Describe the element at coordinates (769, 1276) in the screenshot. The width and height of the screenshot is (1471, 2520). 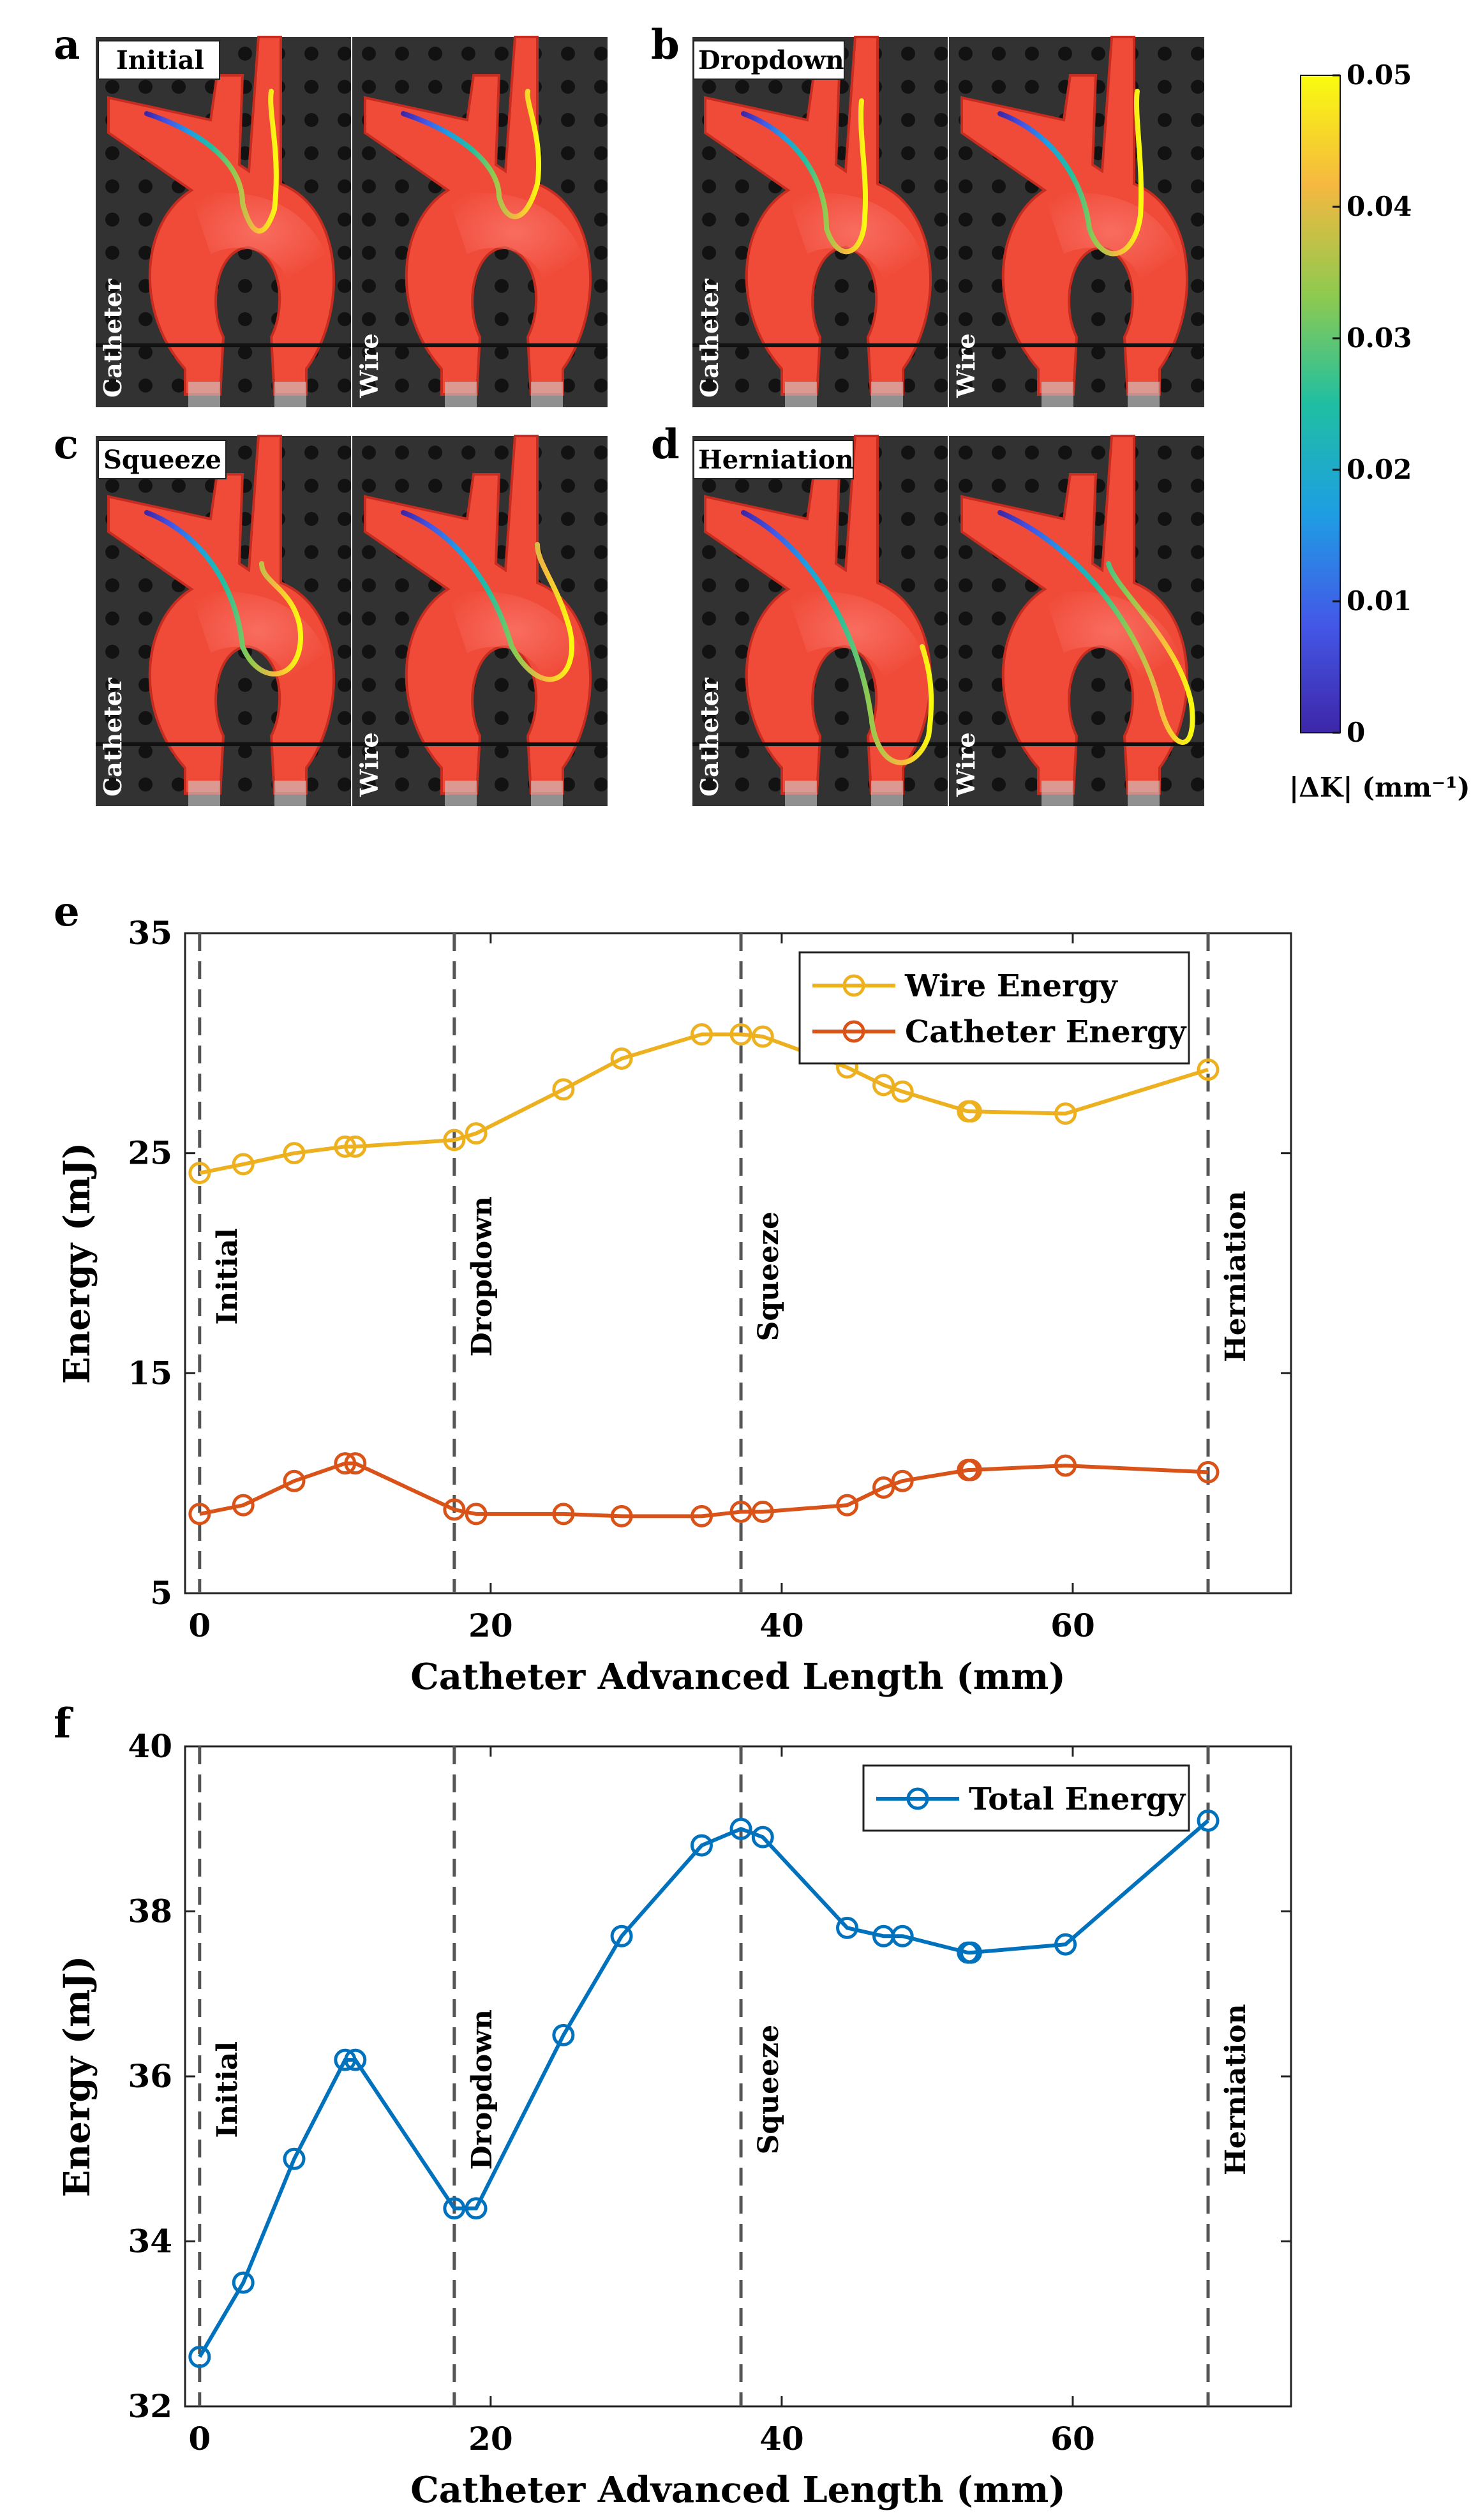
I see `stage-label: Squeeze` at that location.